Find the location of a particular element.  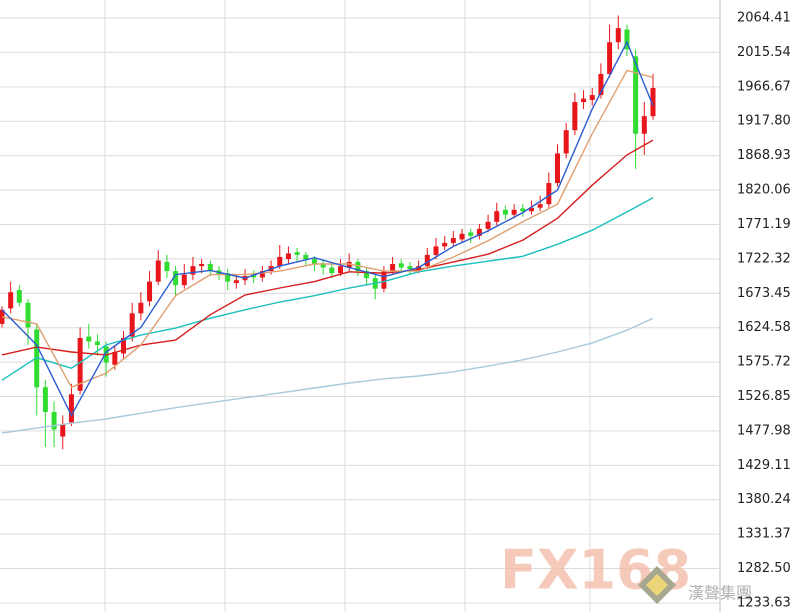

y-tick-label: 1722.32 is located at coordinates (764, 258).